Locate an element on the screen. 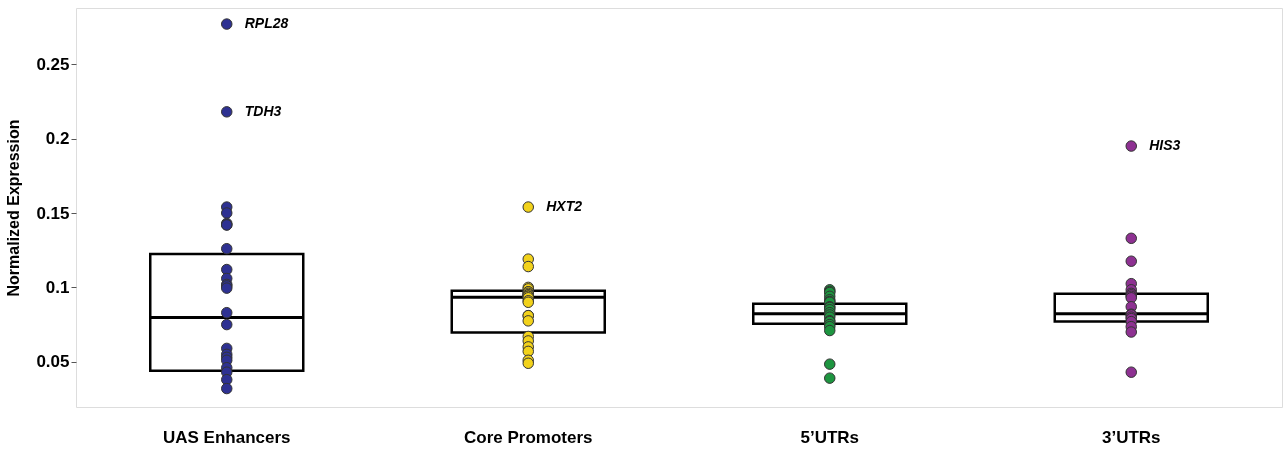 This screenshot has width=1288, height=452. y-tick-label: 0.2 is located at coordinates (57, 139).